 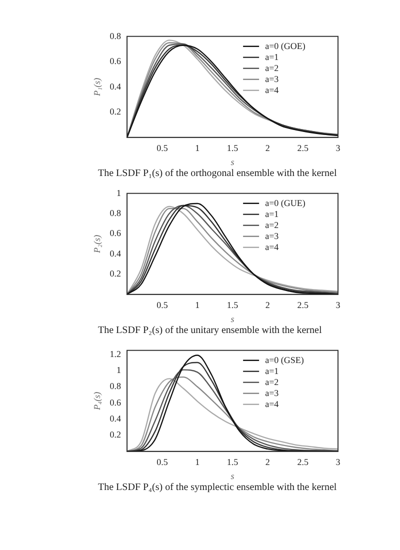 What do you see at coordinates (97, 244) in the screenshot?
I see `y-axis-title: P₂(s)` at bounding box center [97, 244].